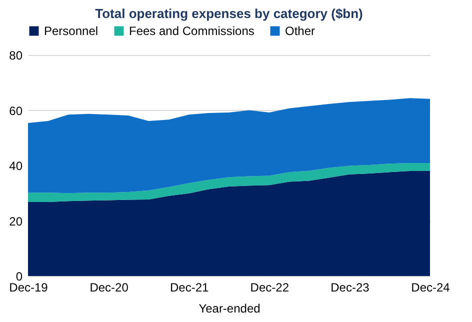  I want to click on legend-label: Fees and Commissions, so click(191, 31).